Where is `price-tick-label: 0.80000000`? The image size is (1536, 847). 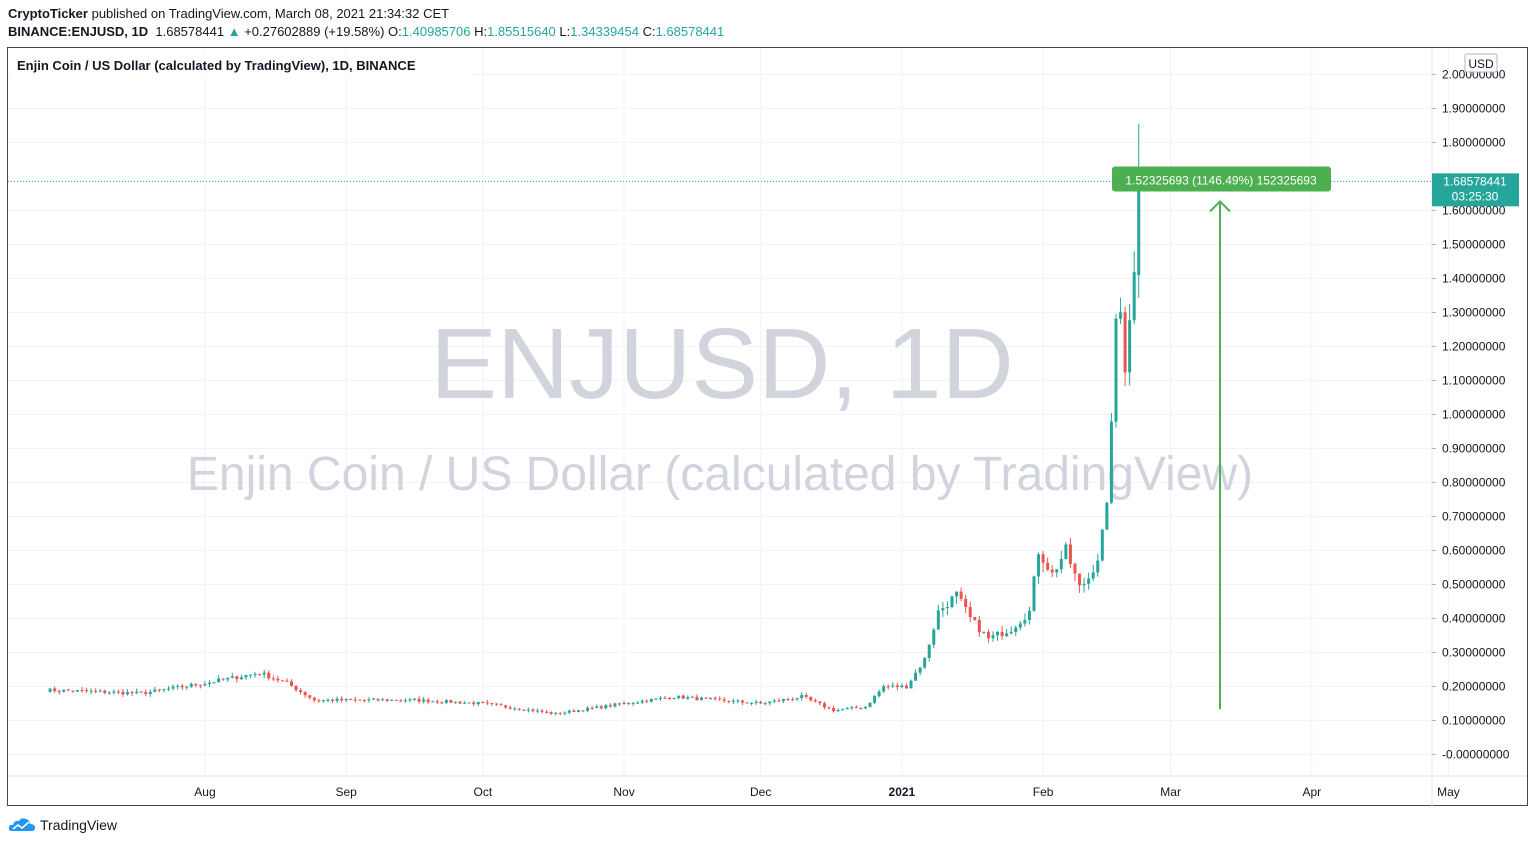
price-tick-label: 0.80000000 is located at coordinates (1474, 483).